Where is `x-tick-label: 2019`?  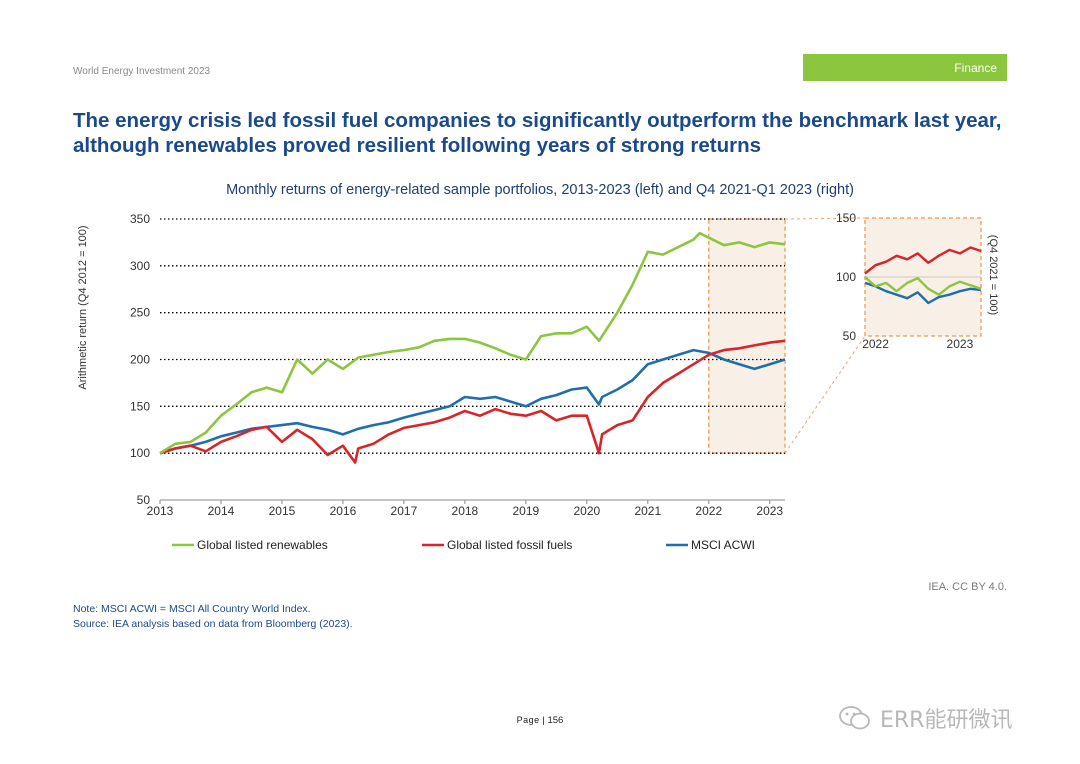 x-tick-label: 2019 is located at coordinates (526, 511).